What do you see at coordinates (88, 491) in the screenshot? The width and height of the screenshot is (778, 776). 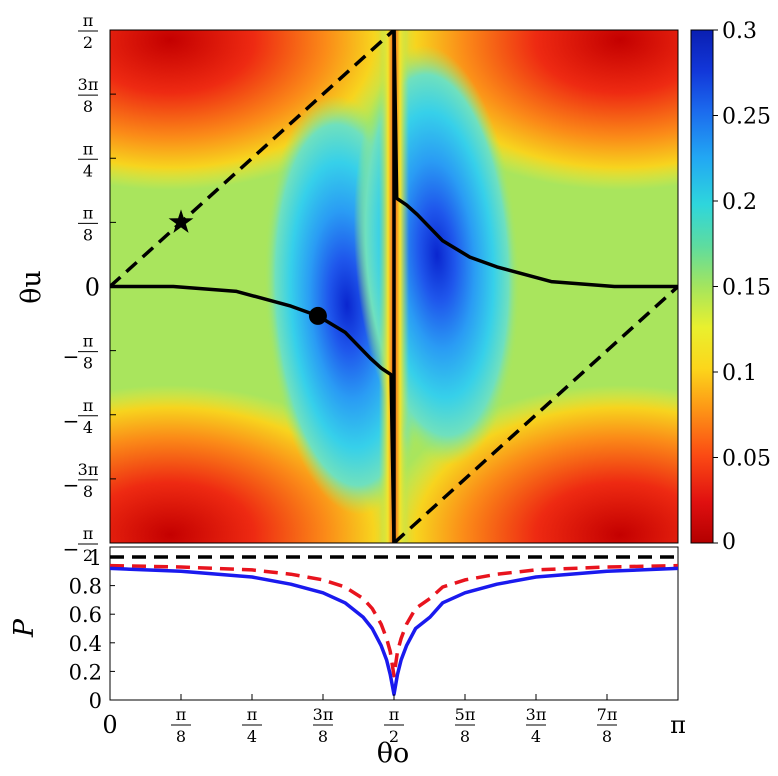 I see `heat-ytick-label-7-den: 8` at bounding box center [88, 491].